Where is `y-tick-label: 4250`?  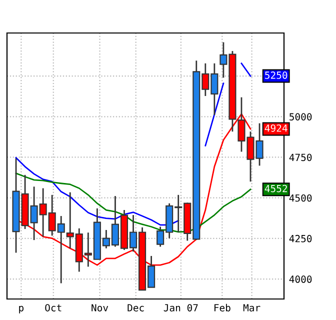
y-tick-label: 4250 is located at coordinates (300, 238).